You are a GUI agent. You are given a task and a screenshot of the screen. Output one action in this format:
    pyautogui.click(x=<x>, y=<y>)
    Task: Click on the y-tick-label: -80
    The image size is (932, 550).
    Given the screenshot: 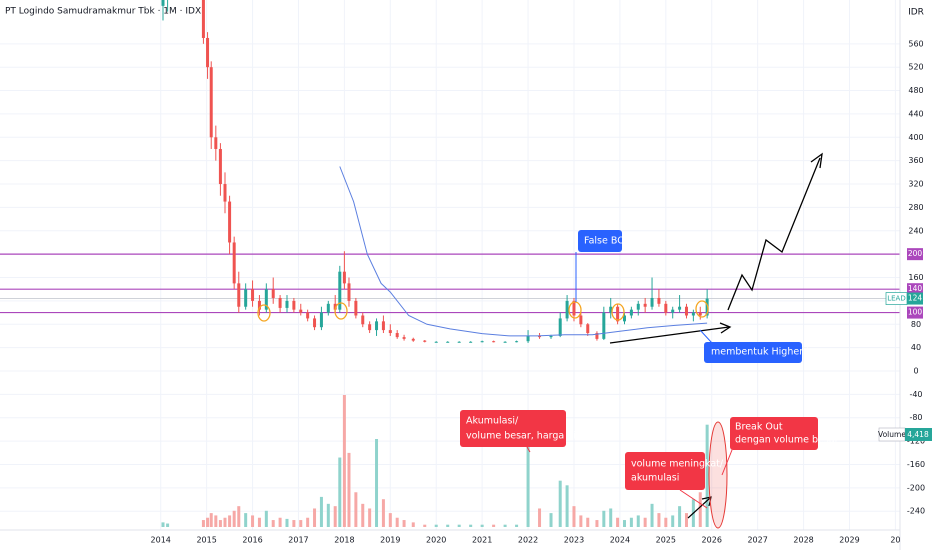 What is the action you would take?
    pyautogui.click(x=915, y=417)
    